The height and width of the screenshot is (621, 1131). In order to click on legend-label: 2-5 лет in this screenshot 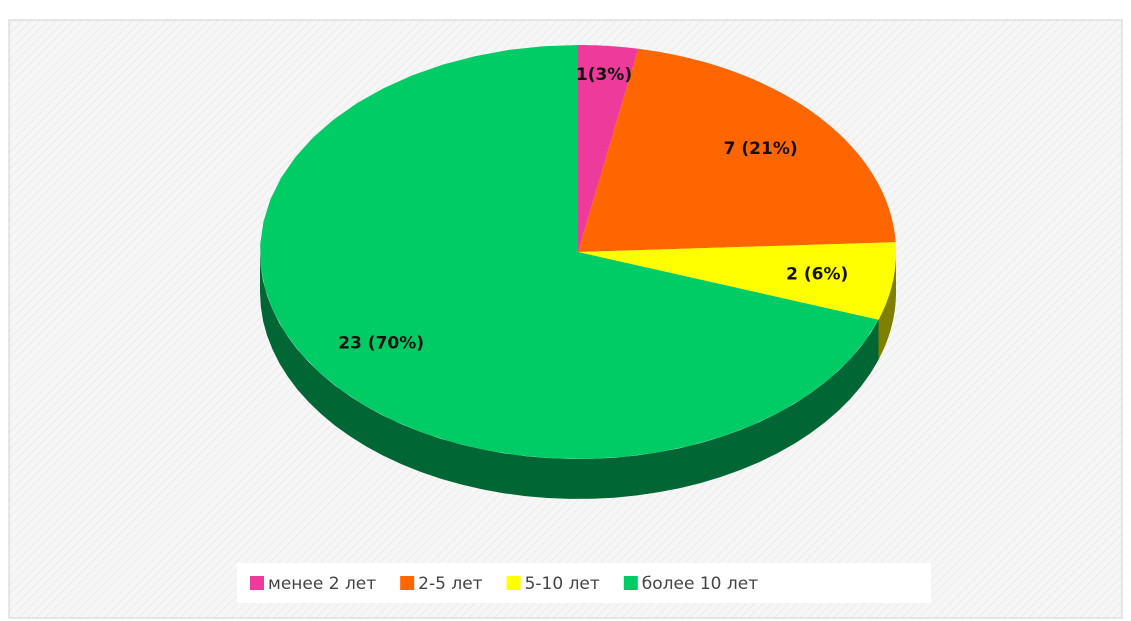, I will do `click(450, 584)`.